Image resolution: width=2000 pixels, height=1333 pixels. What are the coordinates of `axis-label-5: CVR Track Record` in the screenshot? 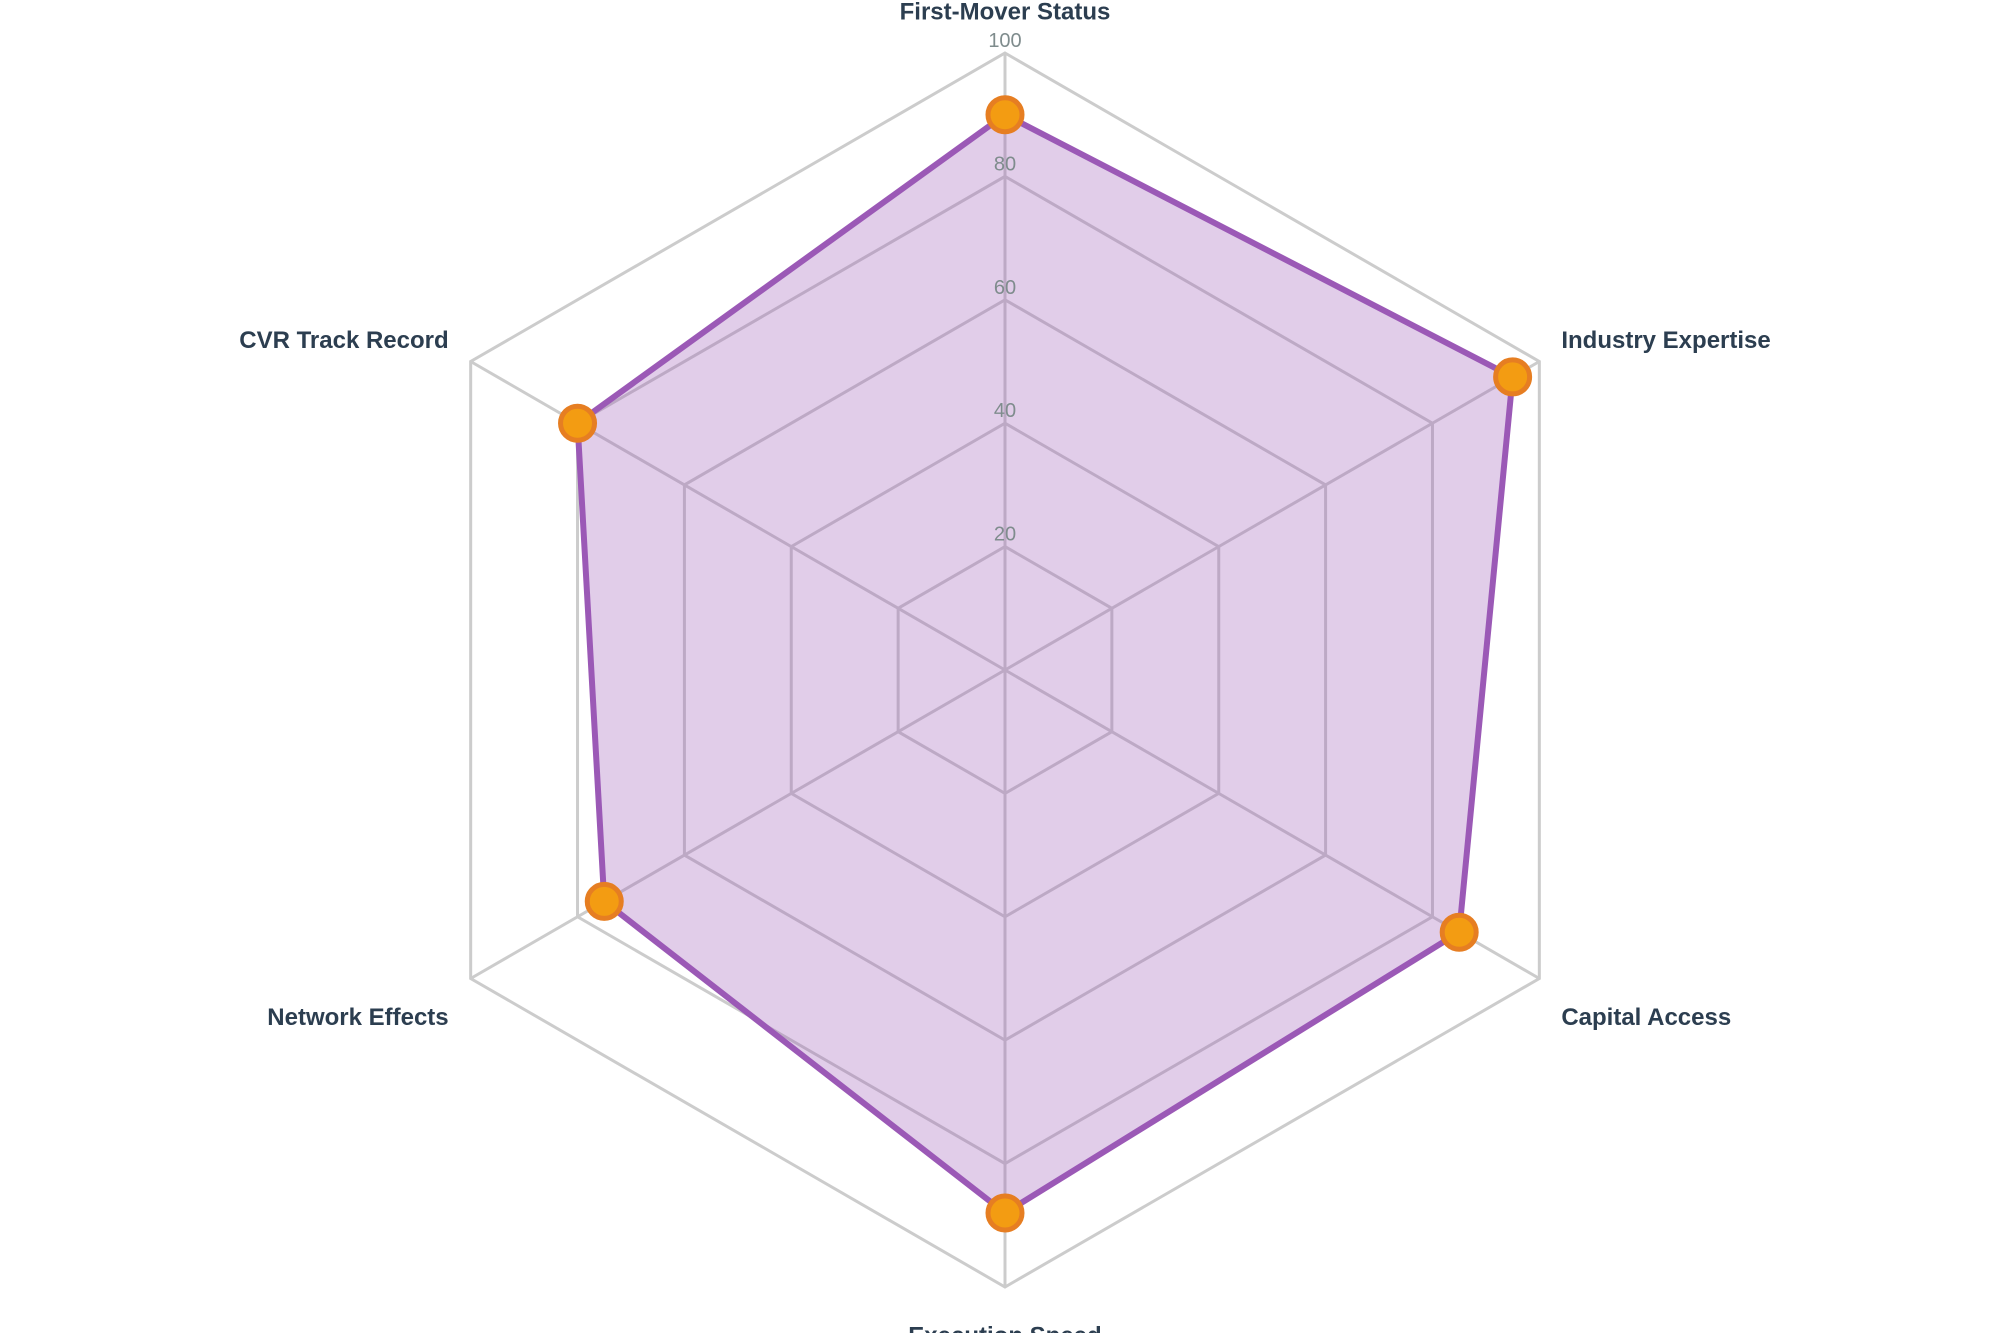 It's located at (343, 340).